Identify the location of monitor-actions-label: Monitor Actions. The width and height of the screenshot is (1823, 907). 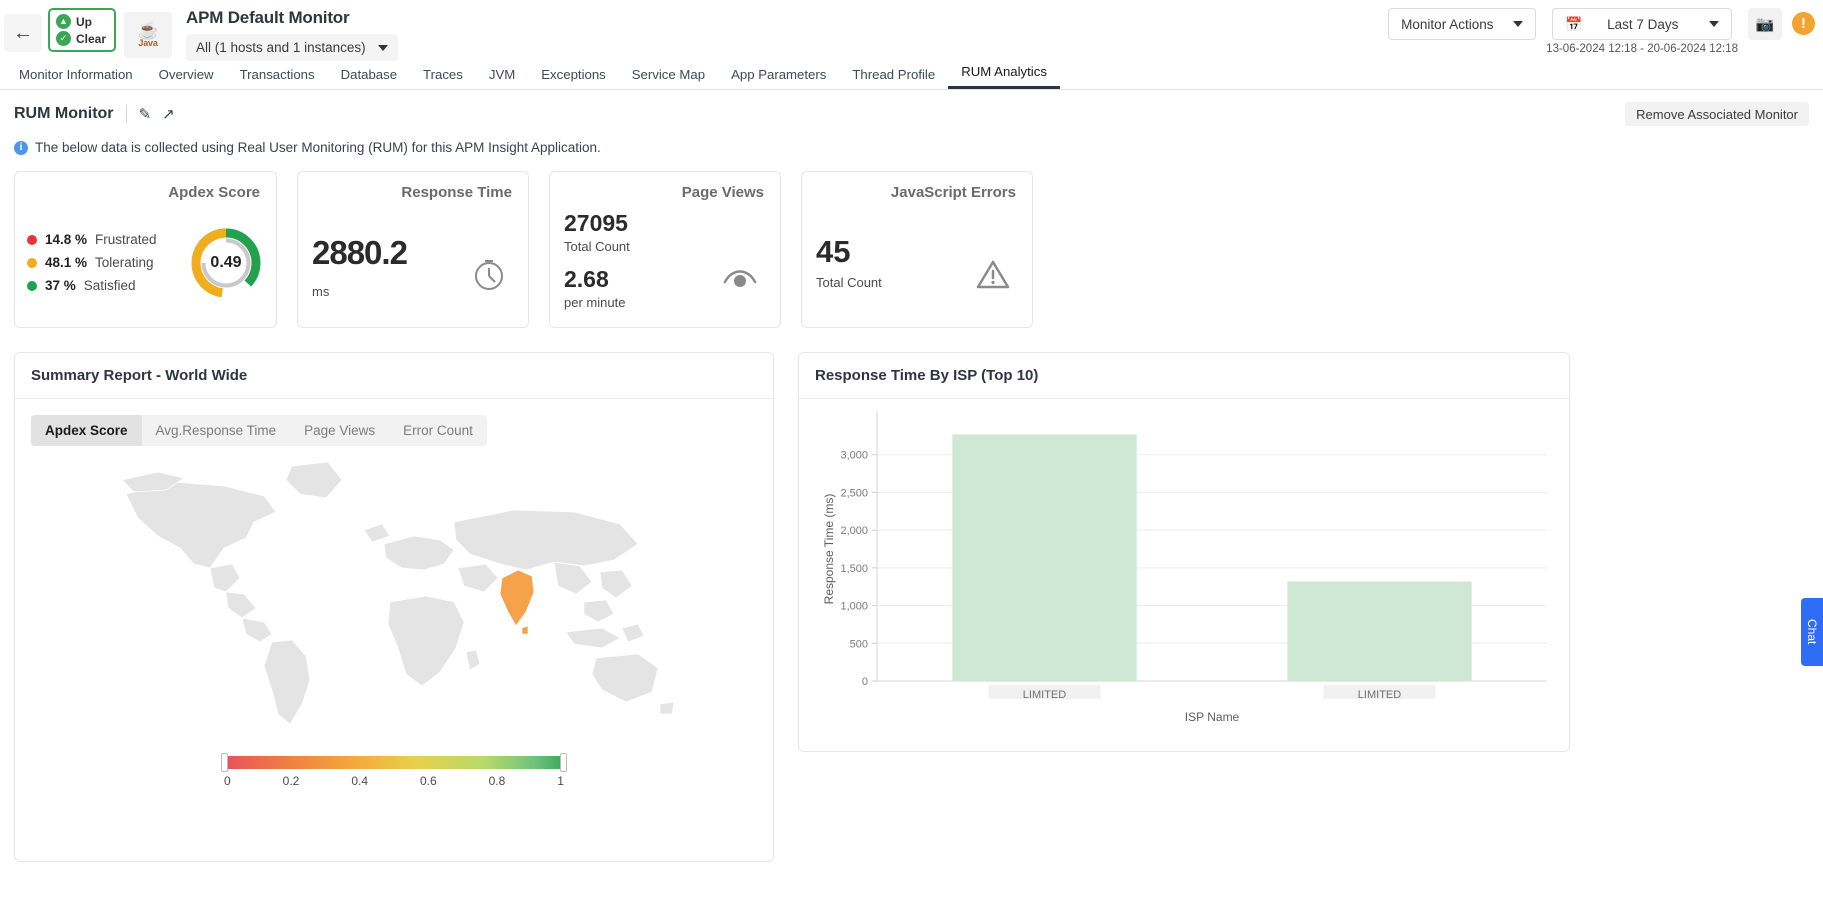
(1447, 24).